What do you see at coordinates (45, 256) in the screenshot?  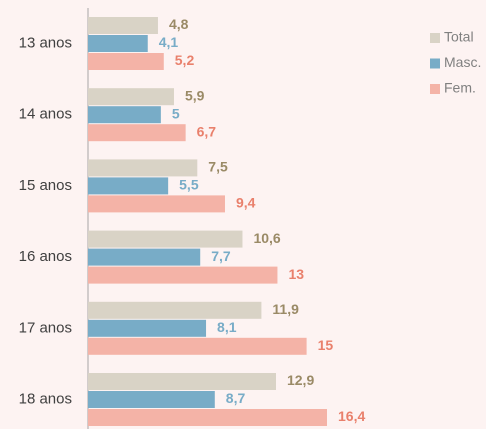 I see `category-label: 16 anos` at bounding box center [45, 256].